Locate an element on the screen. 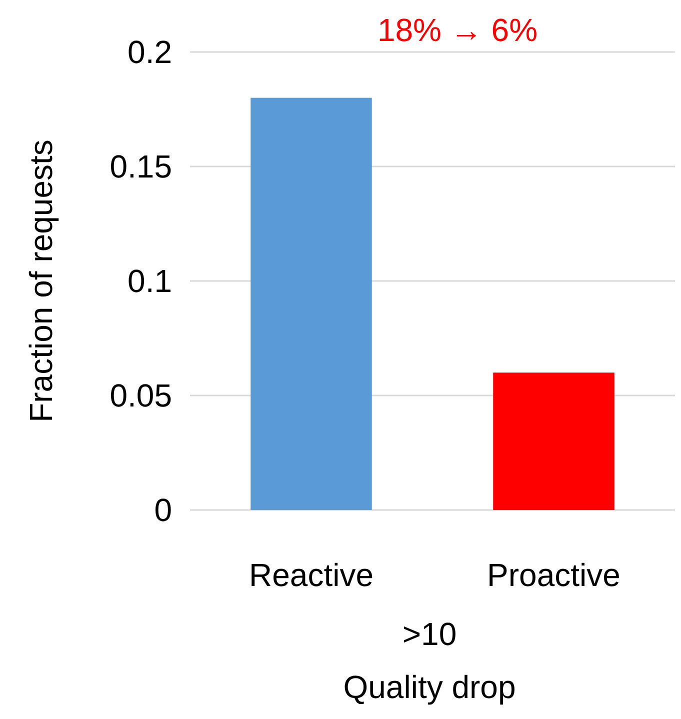 The width and height of the screenshot is (681, 719). y-tick-label: 0.2 is located at coordinates (150, 52).